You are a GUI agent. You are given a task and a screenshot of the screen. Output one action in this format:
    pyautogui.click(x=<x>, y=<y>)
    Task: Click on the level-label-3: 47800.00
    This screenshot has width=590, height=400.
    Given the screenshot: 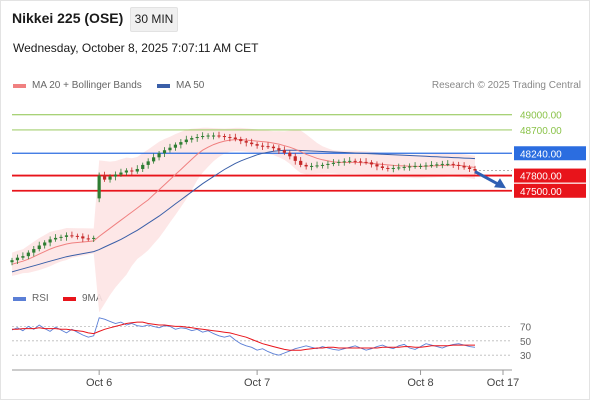 What is the action you would take?
    pyautogui.click(x=541, y=177)
    